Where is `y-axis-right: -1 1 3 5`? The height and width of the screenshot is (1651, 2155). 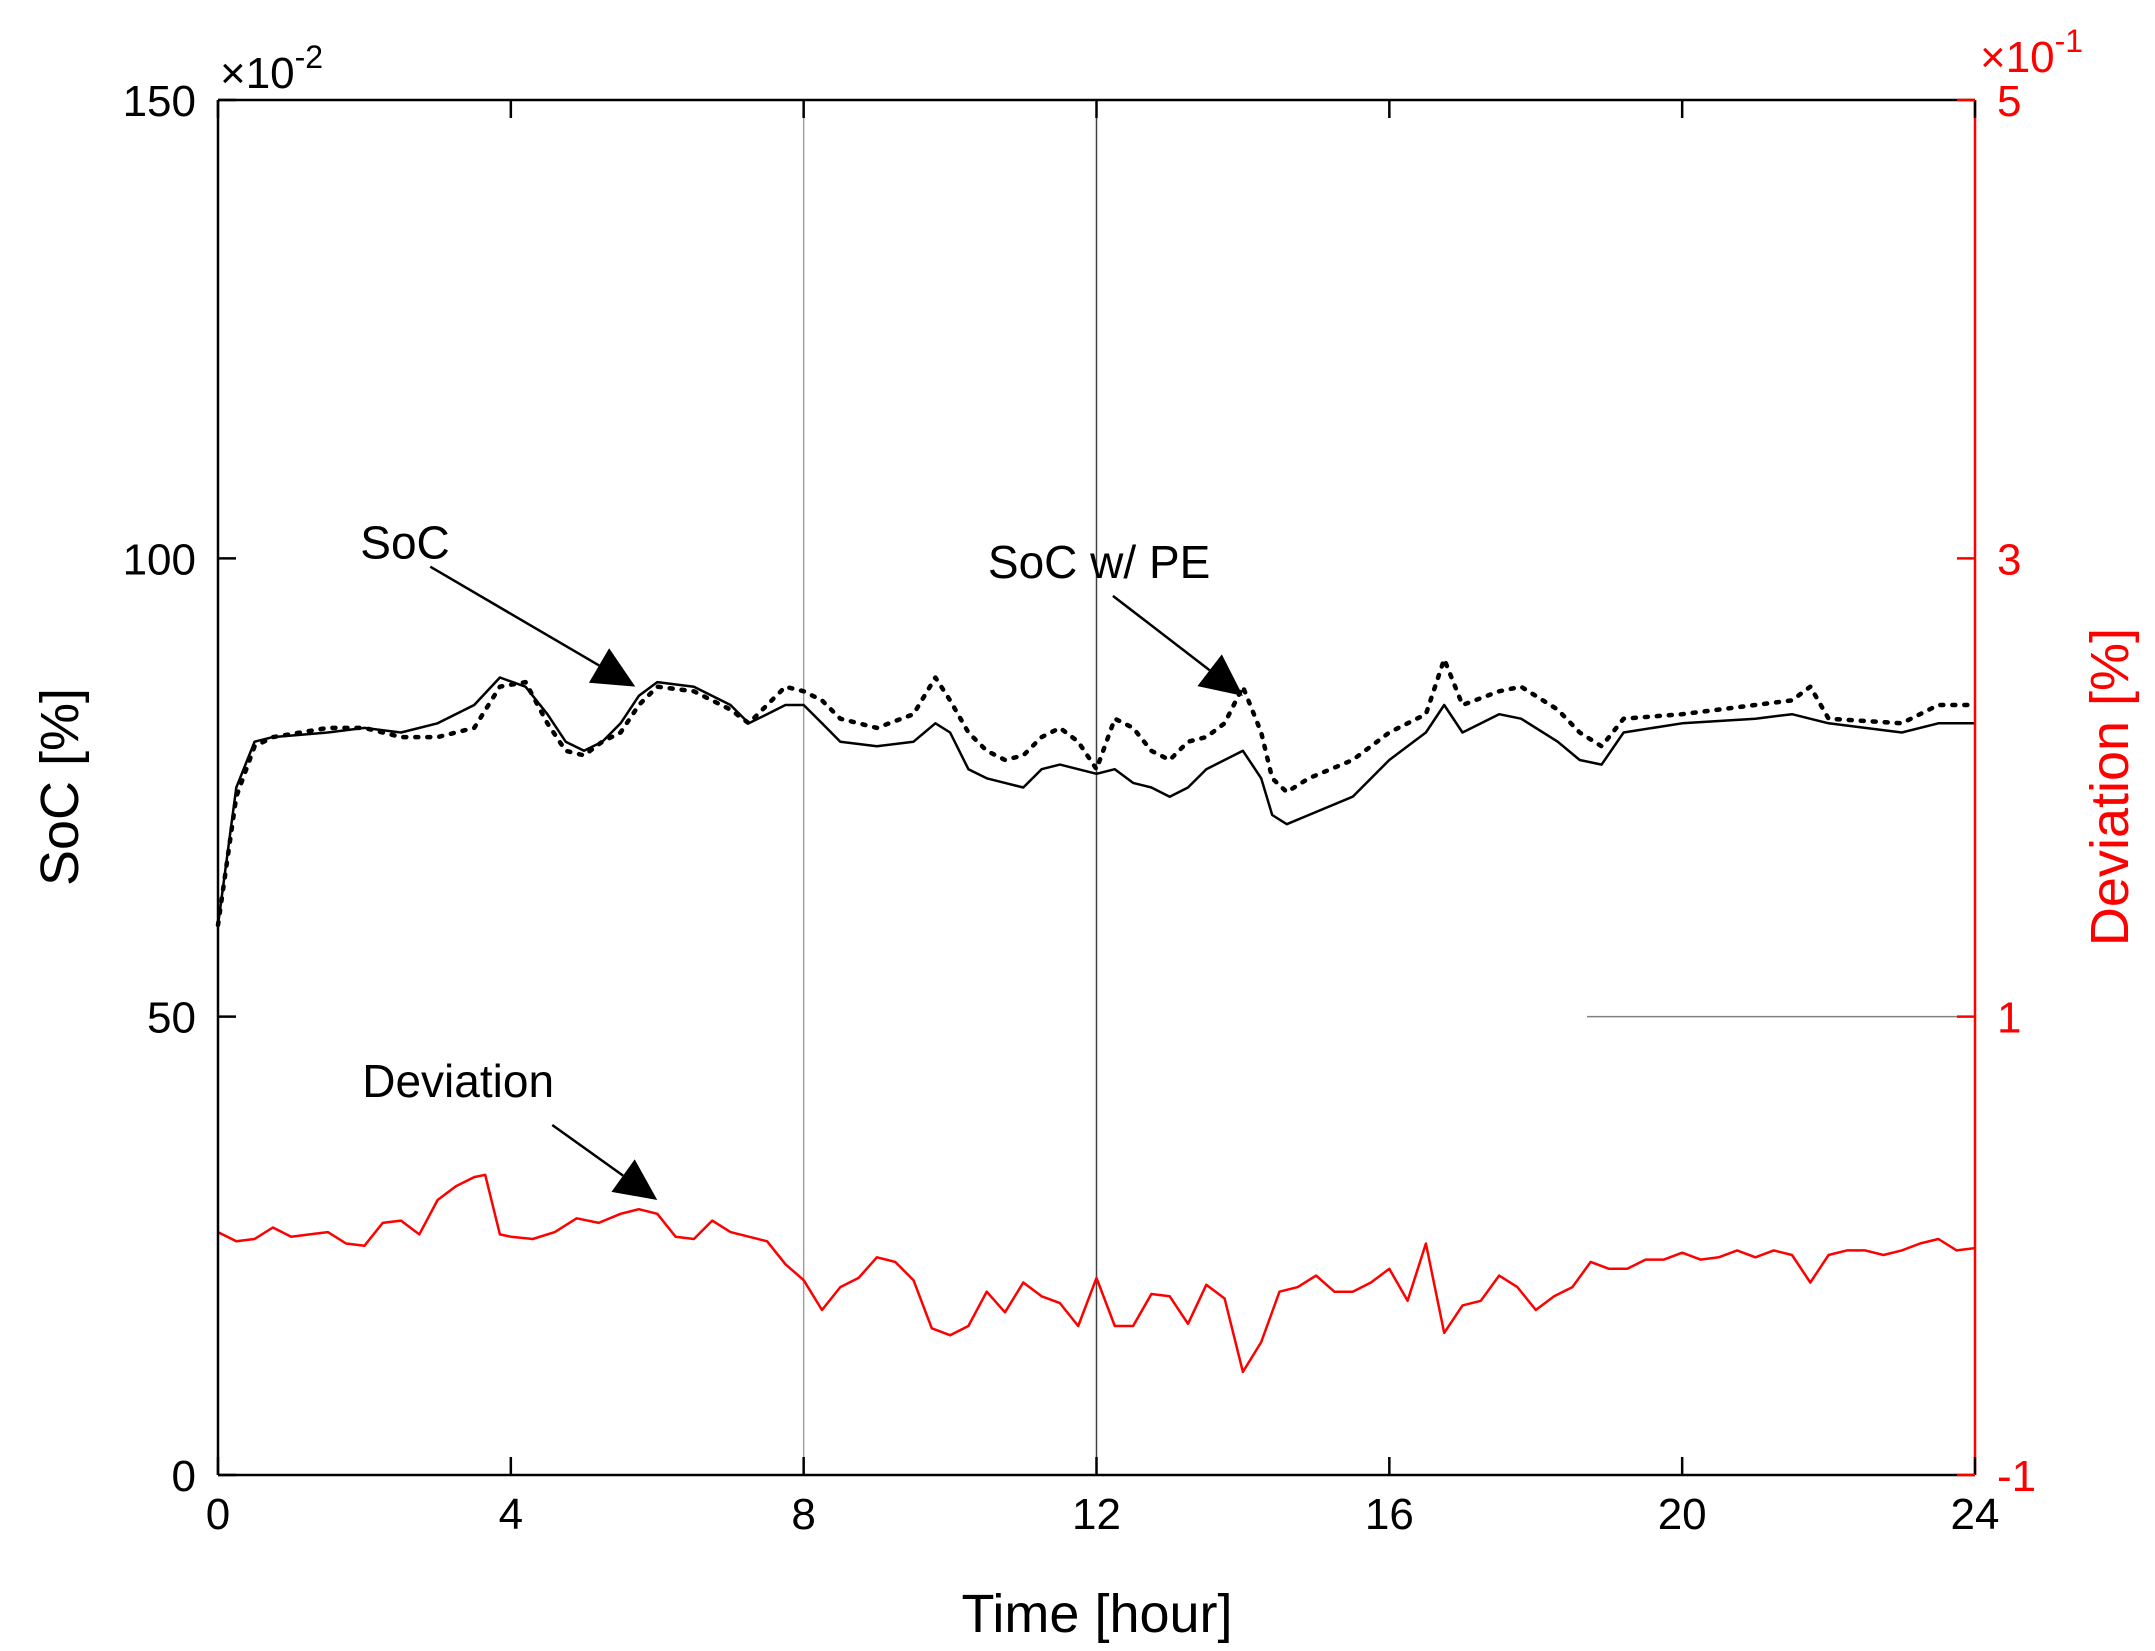
y-axis-right: -1 1 3 5 is located at coordinates (1996, 789).